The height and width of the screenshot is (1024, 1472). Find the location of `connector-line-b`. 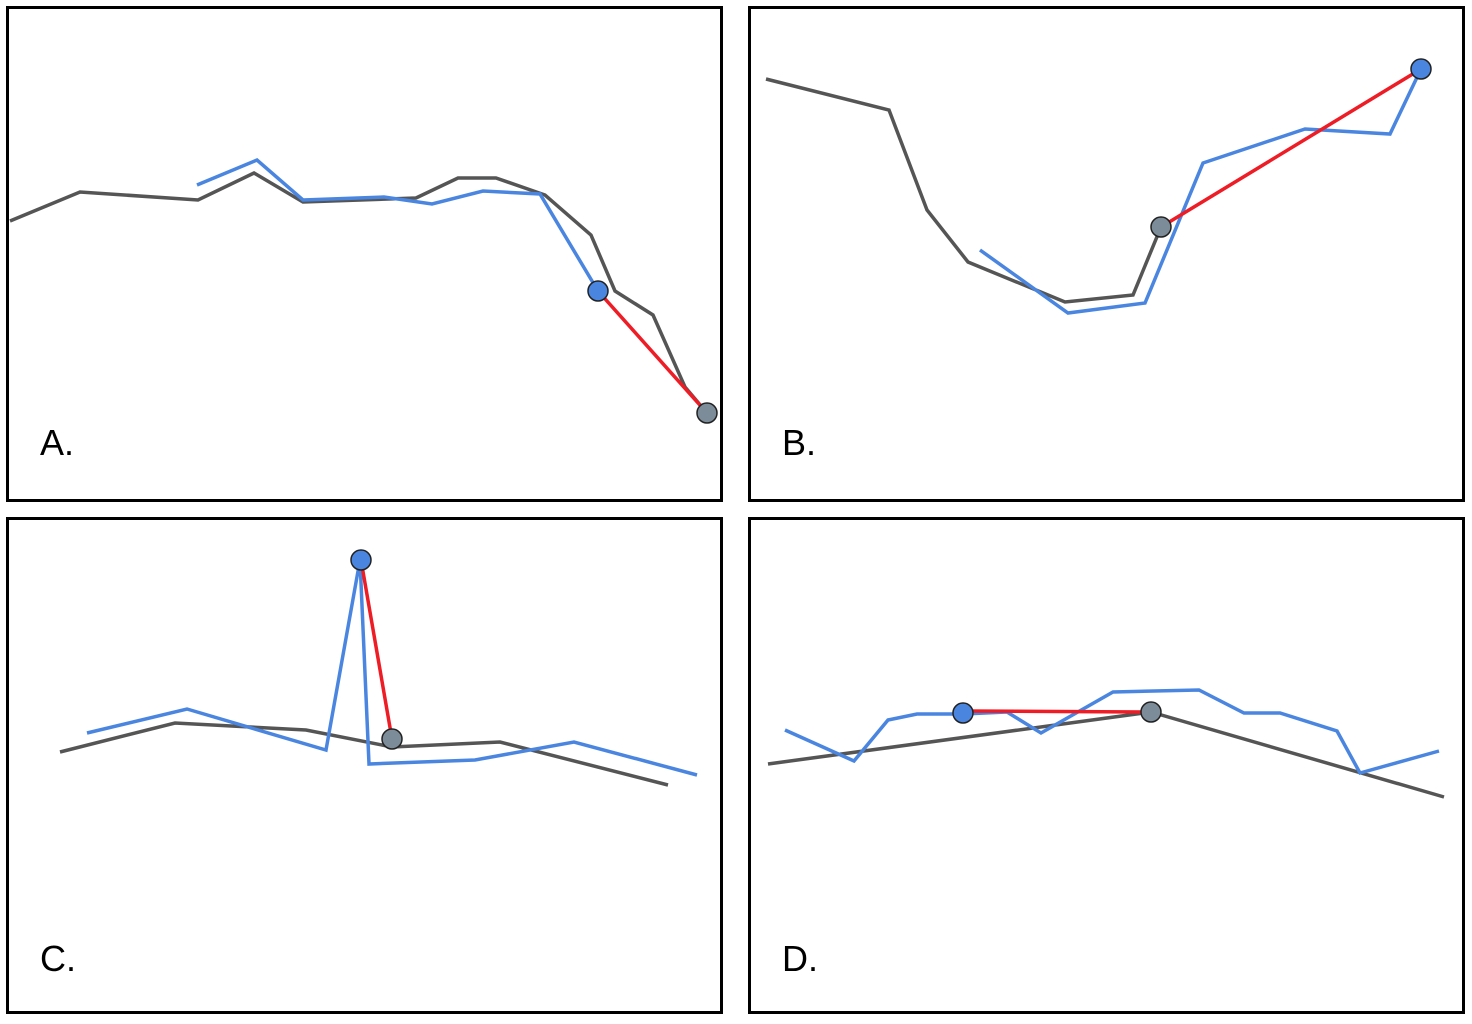

connector-line-b is located at coordinates (1291, 148).